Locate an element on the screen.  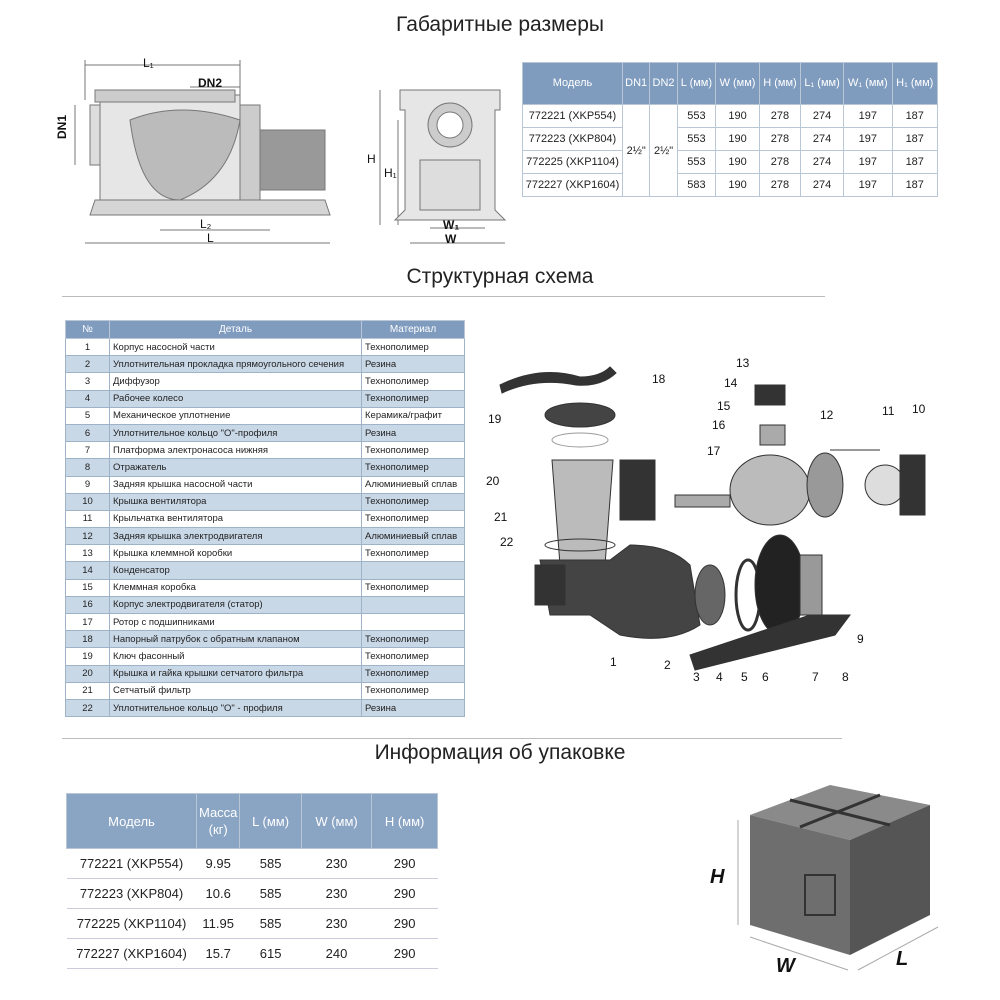
value-cell: 10.6 is located at coordinates (218, 893).